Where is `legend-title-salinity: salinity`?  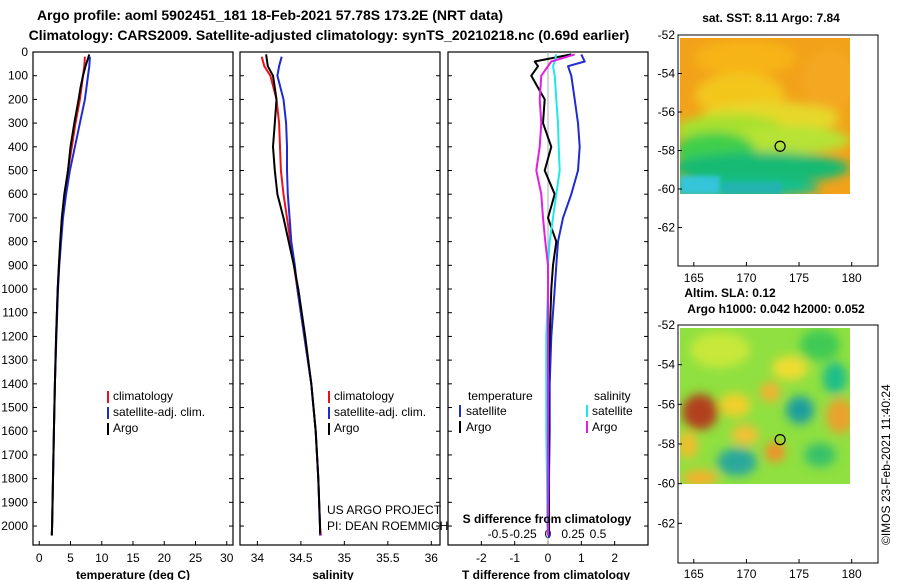
legend-title-salinity: salinity is located at coordinates (612, 396).